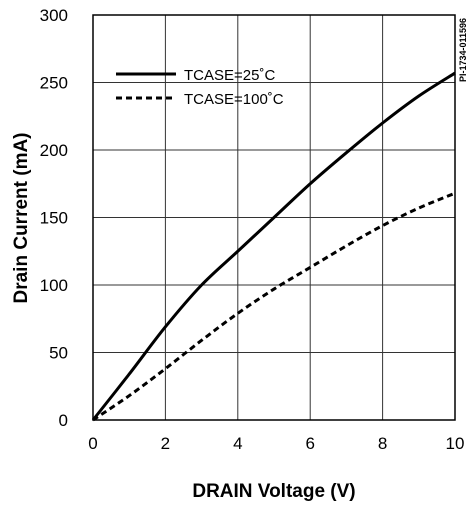  Describe the element at coordinates (54, 218) in the screenshot. I see `y-tick-label: 150` at that location.